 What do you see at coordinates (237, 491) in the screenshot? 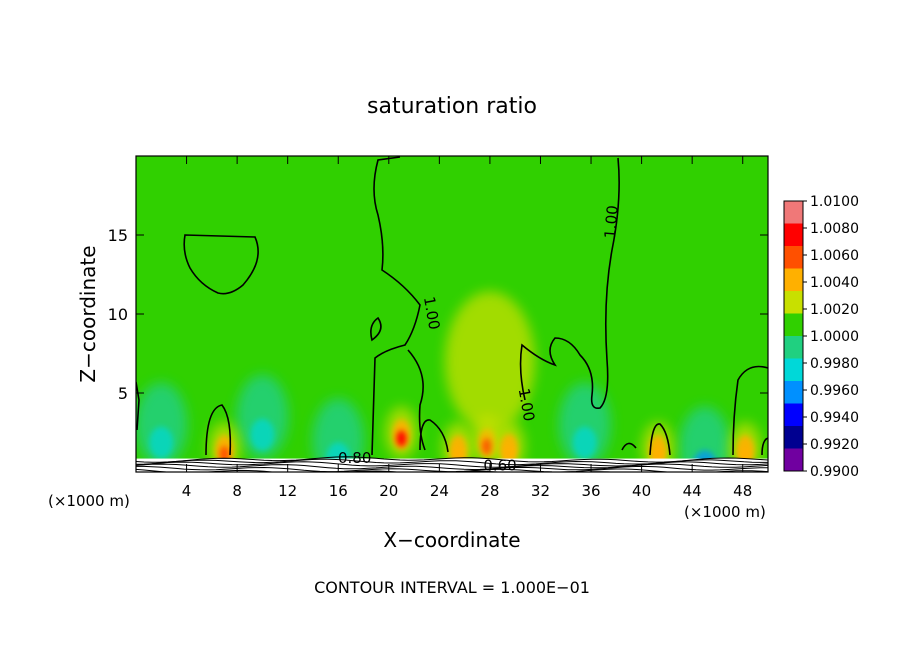
I see `x-tick-label: 8` at bounding box center [237, 491].